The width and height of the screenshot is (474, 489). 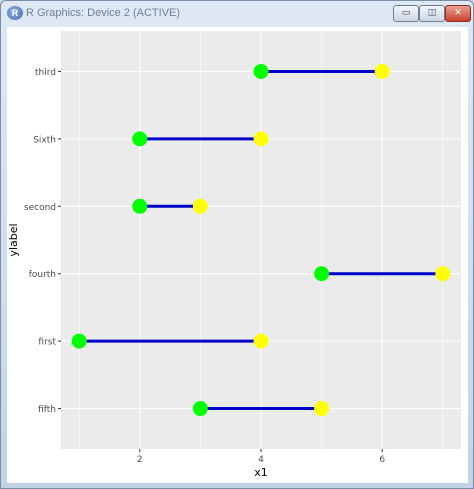 What do you see at coordinates (42, 275) in the screenshot?
I see `y-tick-label: fourth` at bounding box center [42, 275].